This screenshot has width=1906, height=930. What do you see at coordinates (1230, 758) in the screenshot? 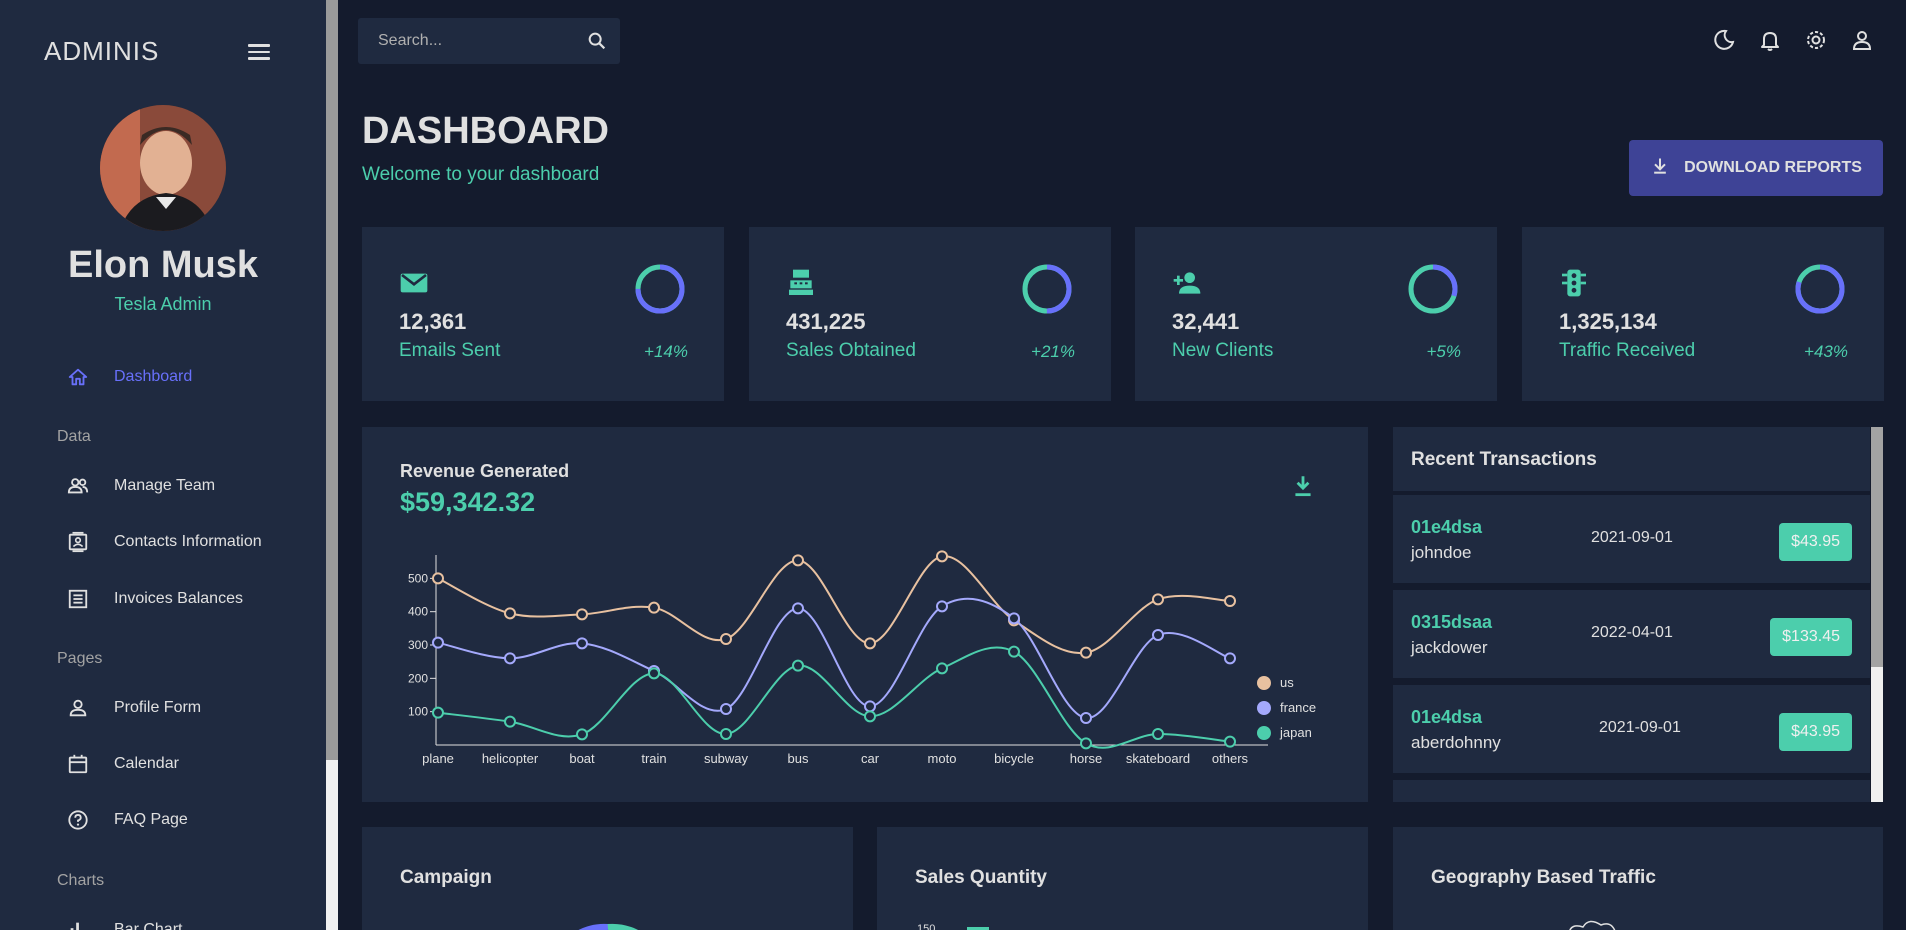
I see `x-tick-label: others` at bounding box center [1230, 758].